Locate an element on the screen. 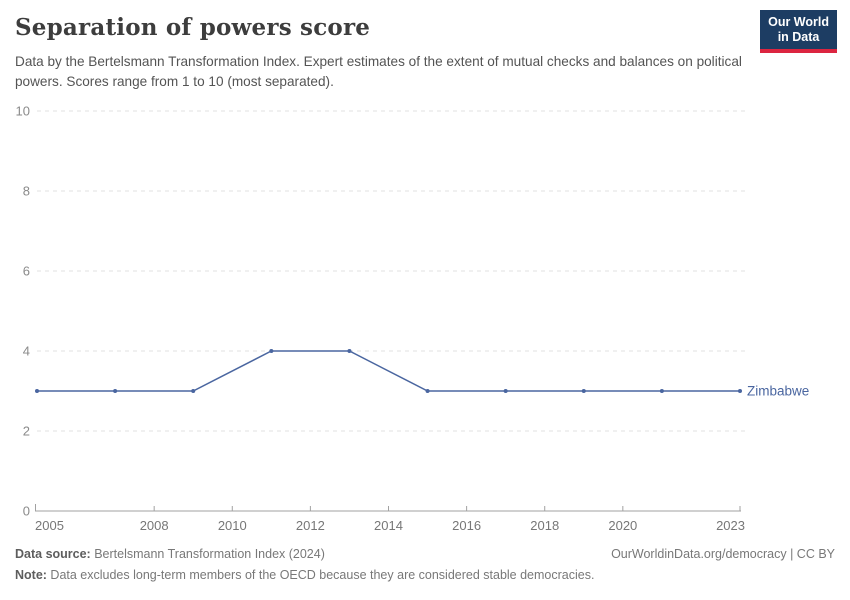 Image resolution: width=850 pixels, height=600 pixels. note-label: Note: is located at coordinates (31, 575).